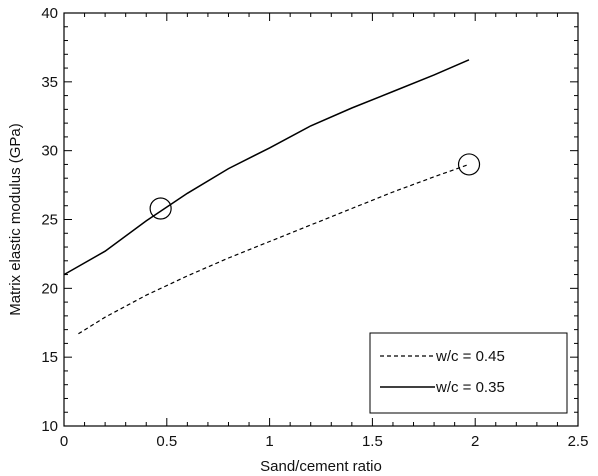 This screenshot has height=476, width=598. What do you see at coordinates (372, 441) in the screenshot?
I see `x-tick-label: 1.5` at bounding box center [372, 441].